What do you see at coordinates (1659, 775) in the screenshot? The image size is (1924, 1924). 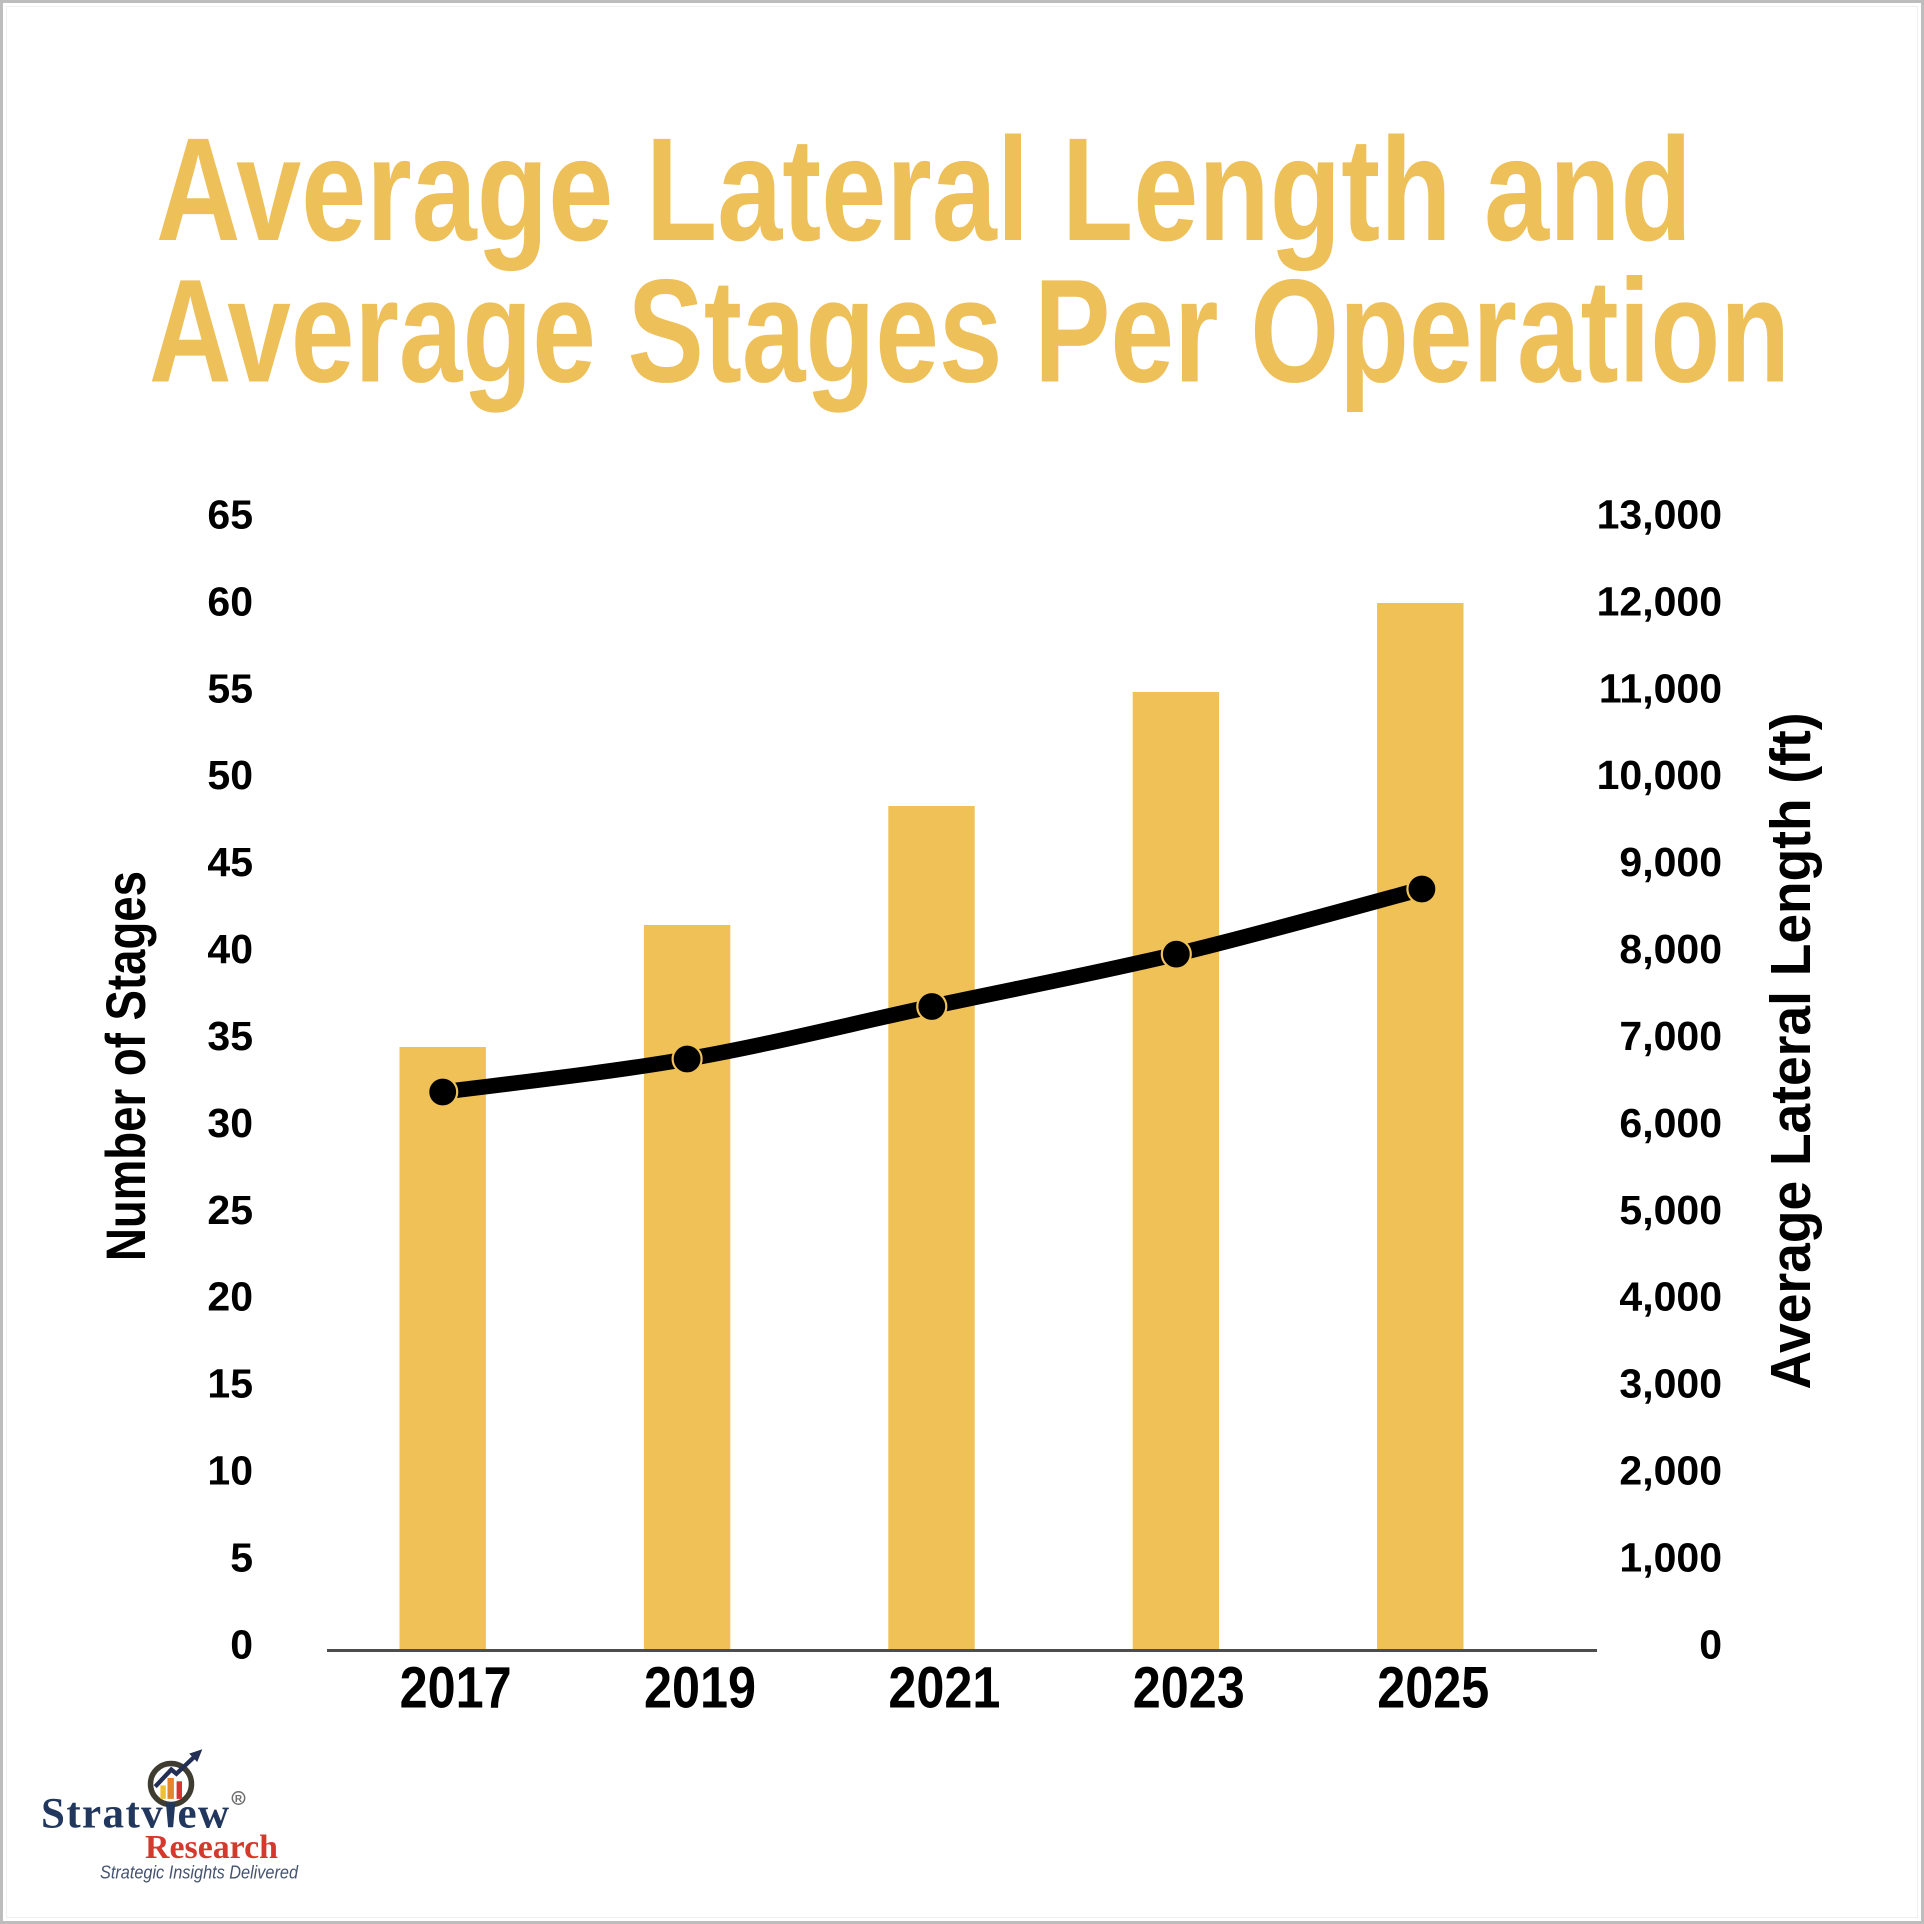 I see `svg-text: 10,000` at bounding box center [1659, 775].